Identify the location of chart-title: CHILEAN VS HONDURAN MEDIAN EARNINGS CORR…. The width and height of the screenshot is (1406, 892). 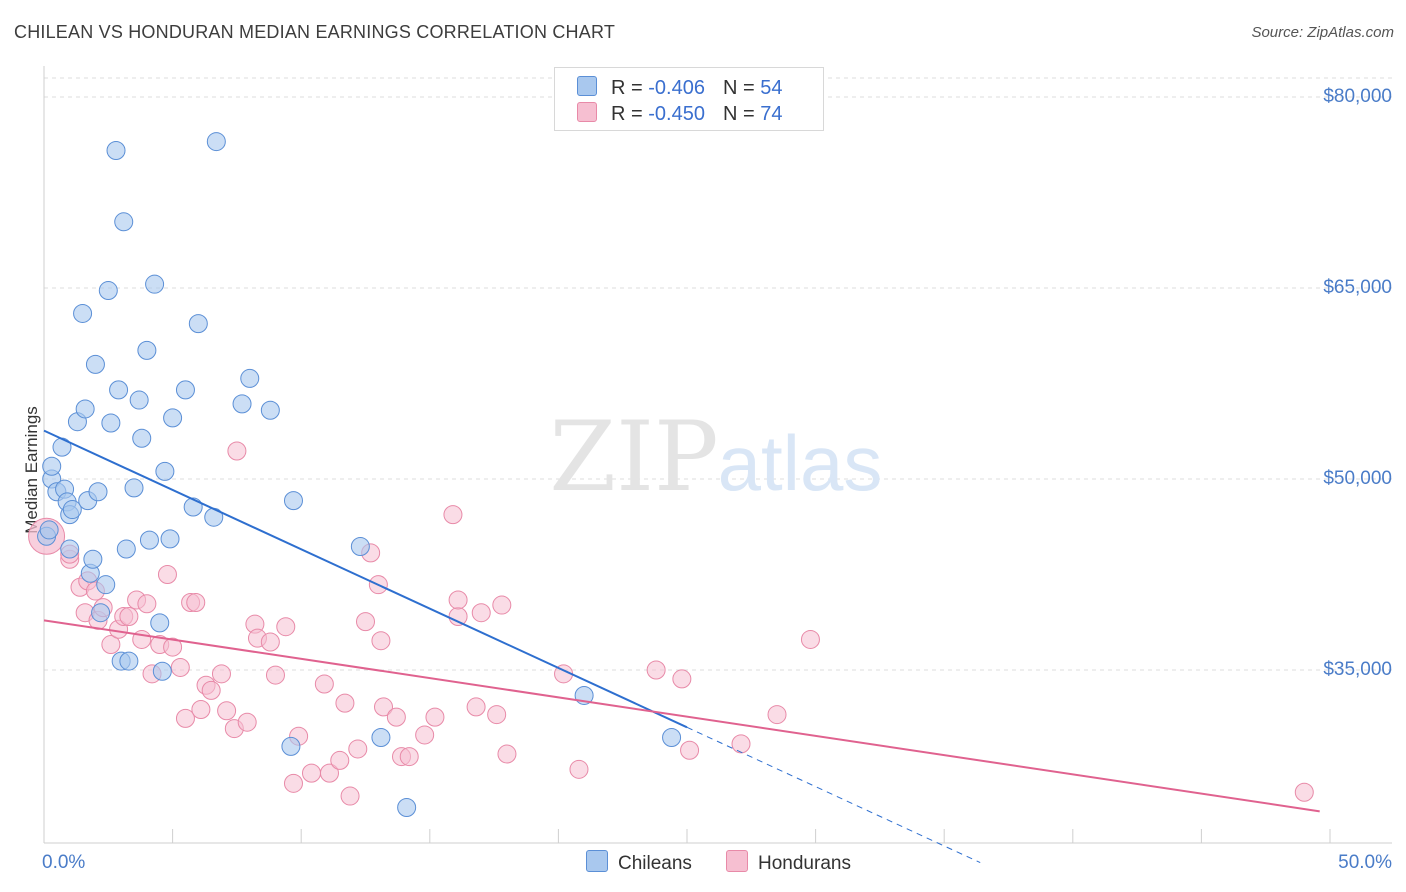
(315, 32).